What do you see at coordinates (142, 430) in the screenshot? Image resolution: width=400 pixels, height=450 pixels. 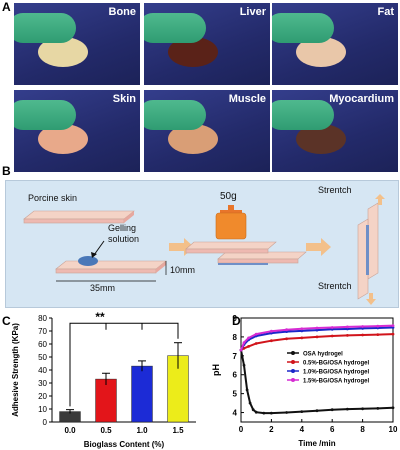 I see `x-tick-label: 1.0` at bounding box center [142, 430].